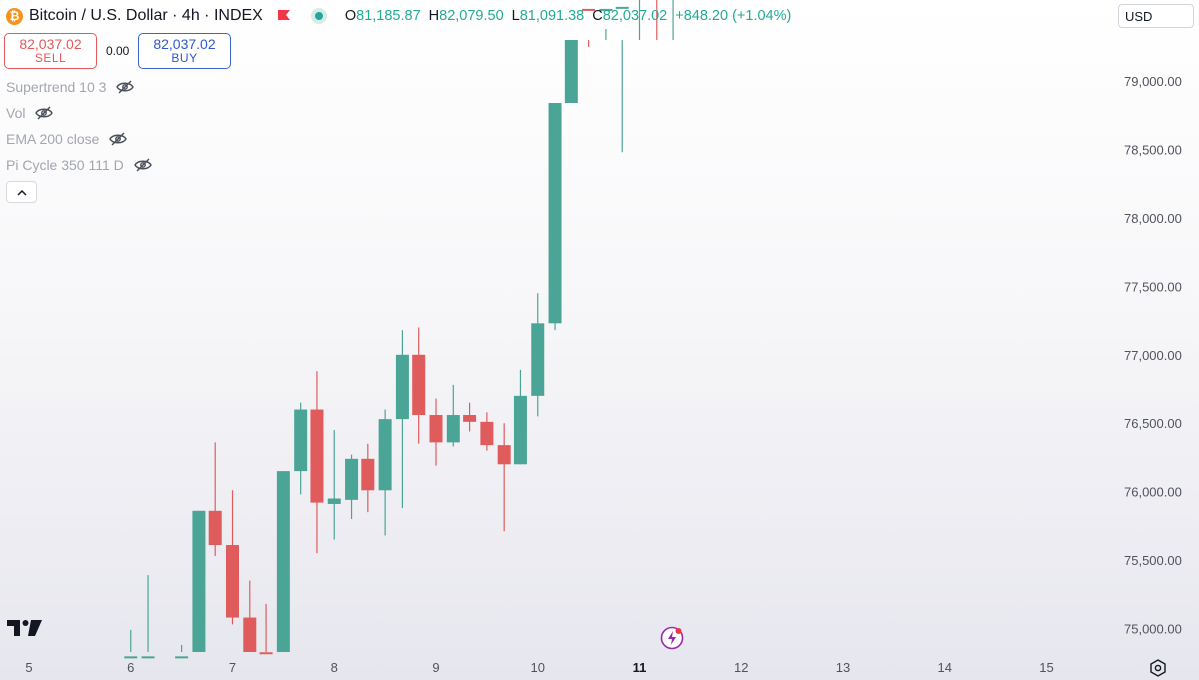 The width and height of the screenshot is (1199, 680). What do you see at coordinates (67, 139) in the screenshot?
I see `indicator-ema: EMA 200 close` at bounding box center [67, 139].